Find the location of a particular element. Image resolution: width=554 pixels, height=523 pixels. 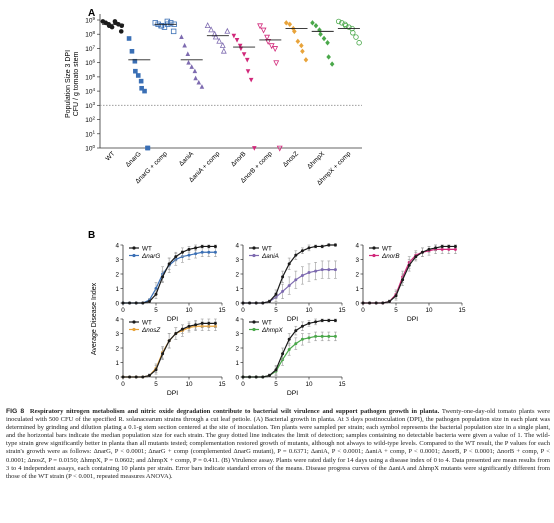

y-tick-label: 10⁰ is located at coordinates (90, 148).